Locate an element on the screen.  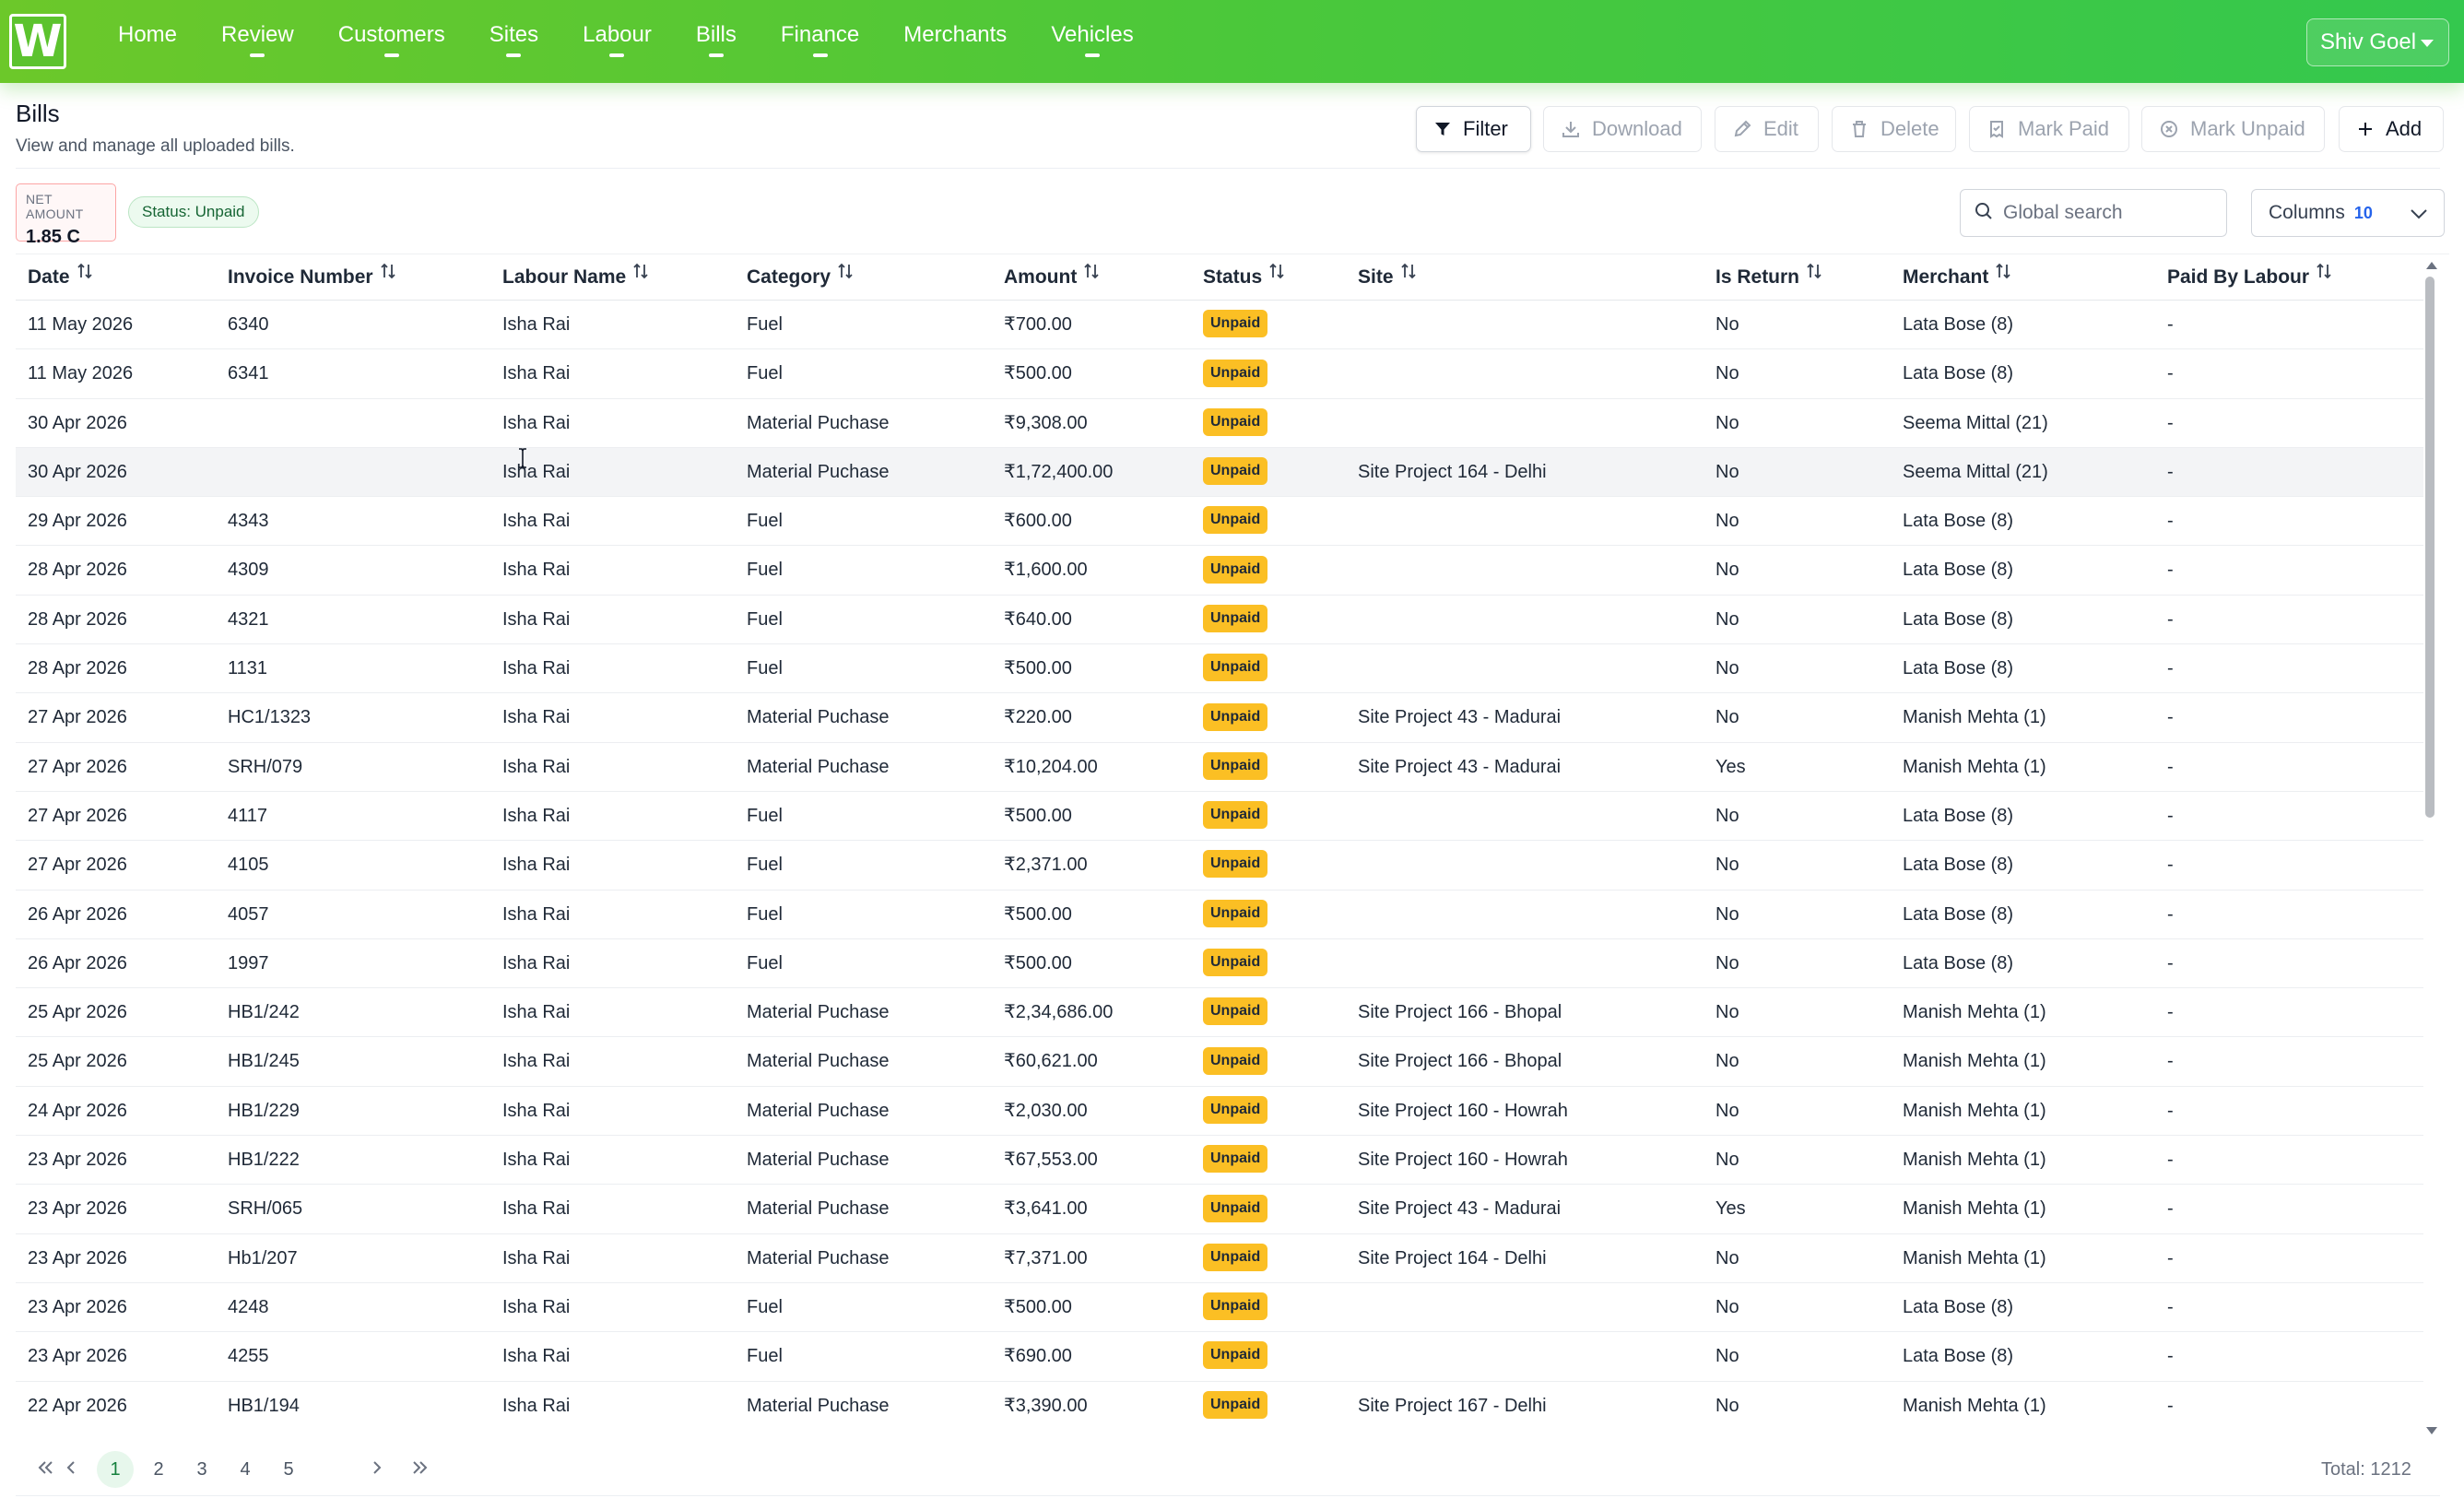
status-badge: Unpaid is located at coordinates (1235, 716).